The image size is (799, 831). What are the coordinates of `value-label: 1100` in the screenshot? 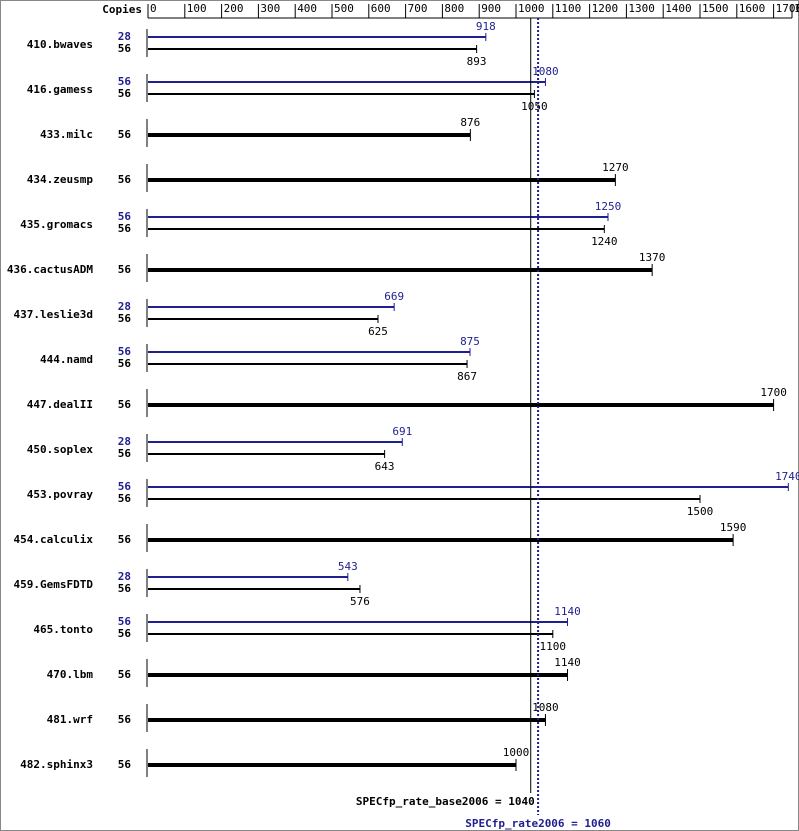 It's located at (553, 646).